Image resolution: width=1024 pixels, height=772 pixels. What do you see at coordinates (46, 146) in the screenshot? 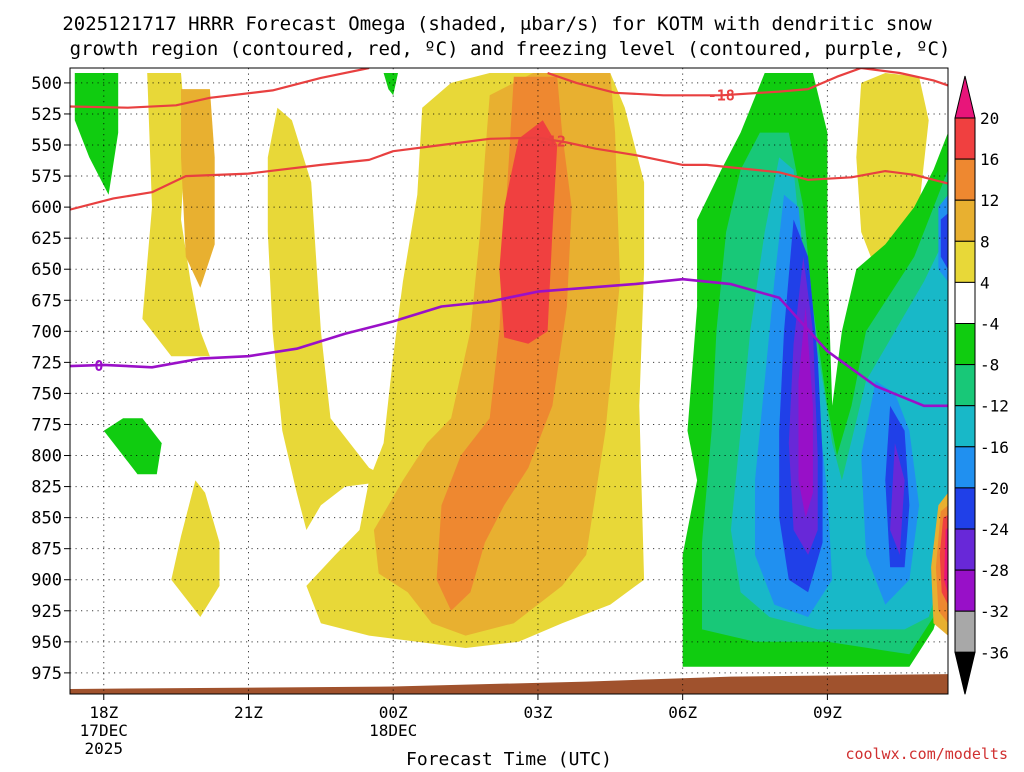
I see `y-tick-label-550: 550` at bounding box center [46, 146].